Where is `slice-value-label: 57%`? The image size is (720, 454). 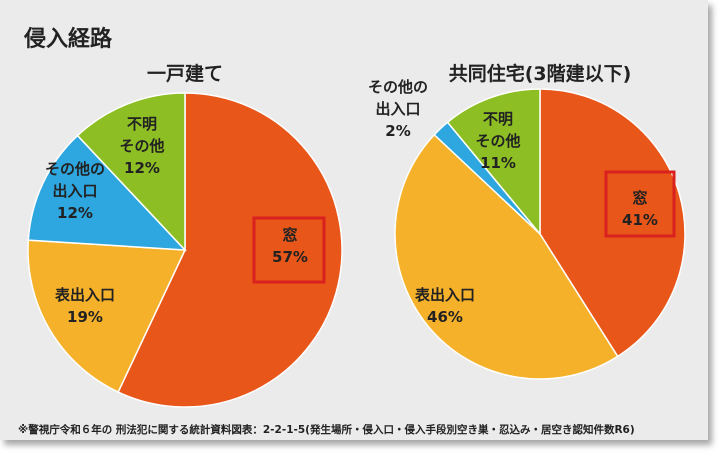 slice-value-label: 57% is located at coordinates (290, 257).